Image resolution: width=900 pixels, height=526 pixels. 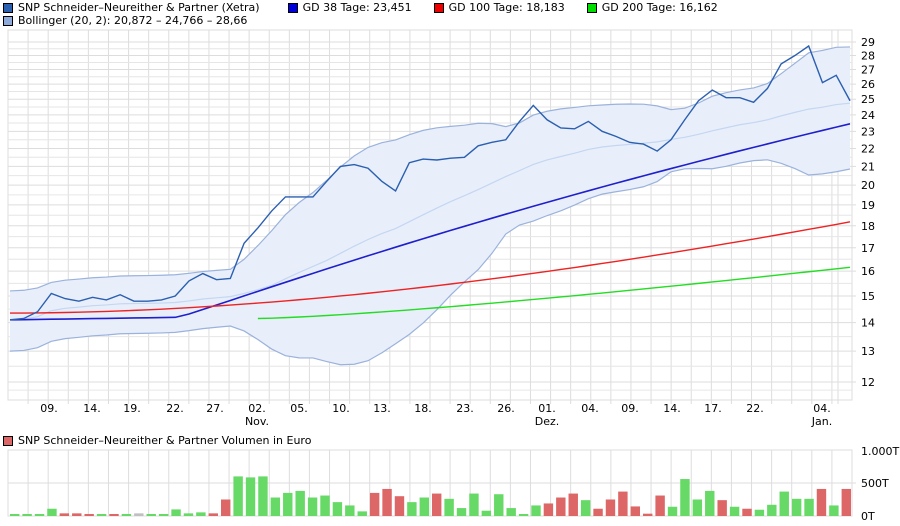 I want to click on volume-y-axis: 1.000T 500T 0T, so click(x=880, y=484).